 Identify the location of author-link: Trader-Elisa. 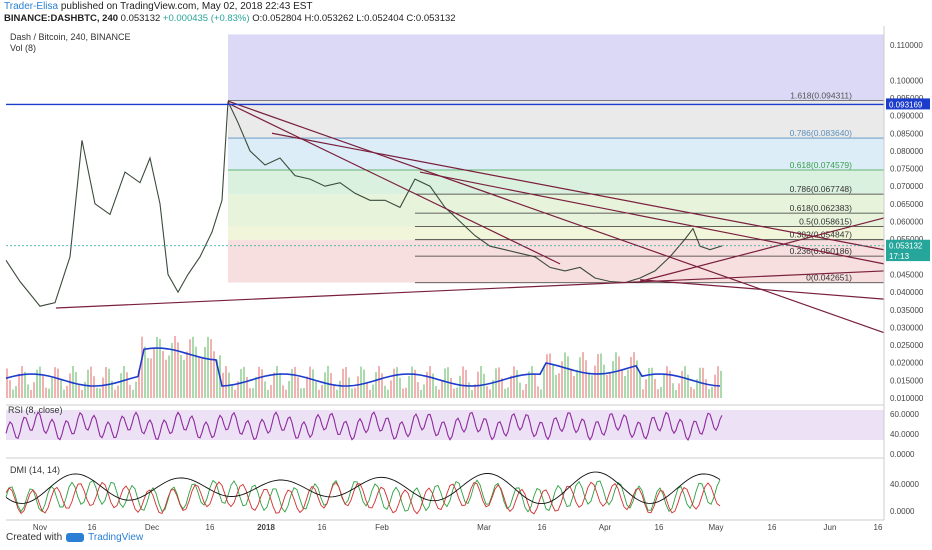
(31, 6).